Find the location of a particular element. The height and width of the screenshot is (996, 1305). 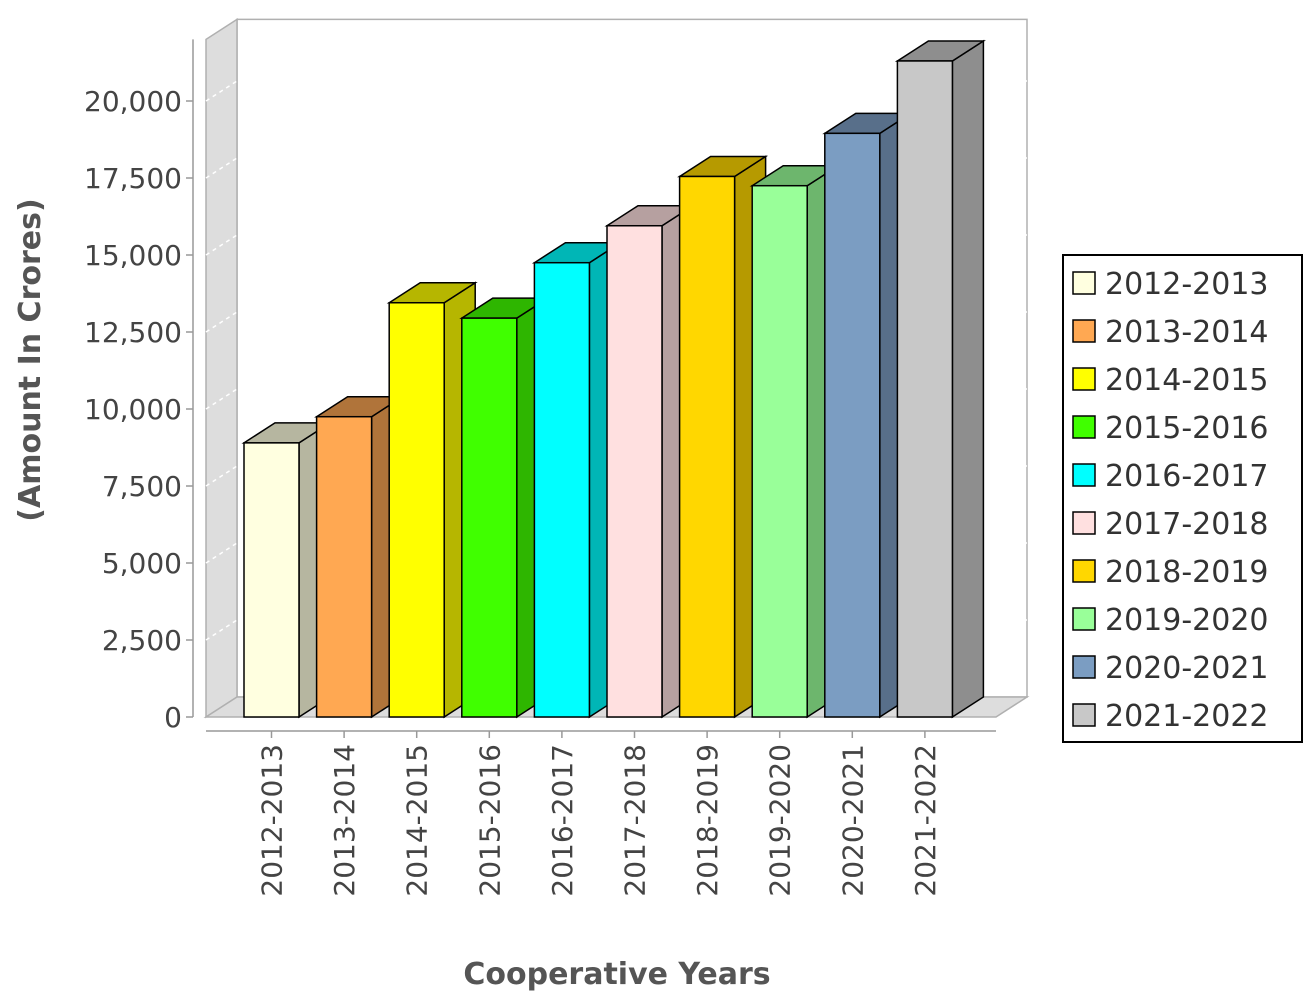

legend-item: 2015-2016 is located at coordinates (1170, 428).